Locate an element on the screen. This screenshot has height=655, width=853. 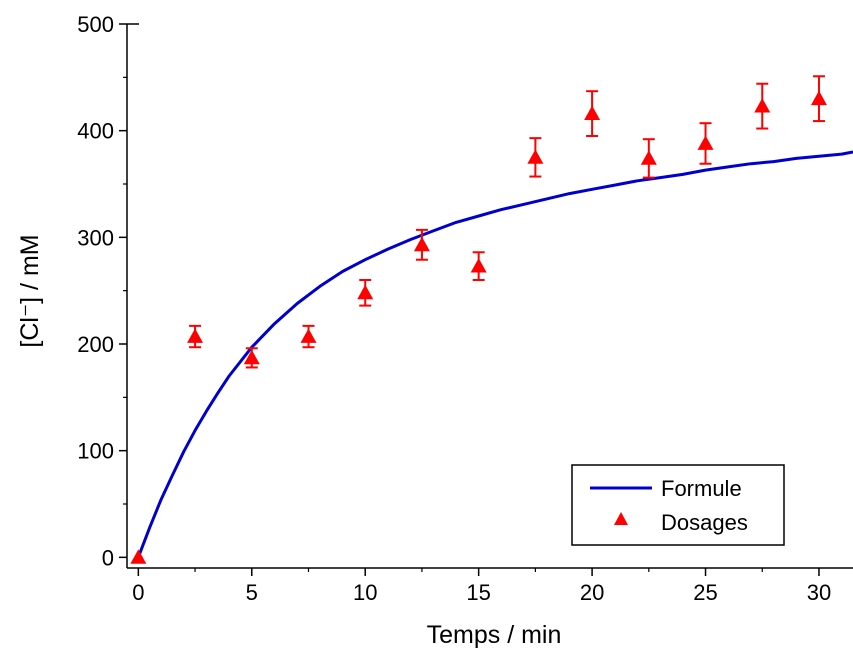
x-tick-label: 15 is located at coordinates (478, 592).